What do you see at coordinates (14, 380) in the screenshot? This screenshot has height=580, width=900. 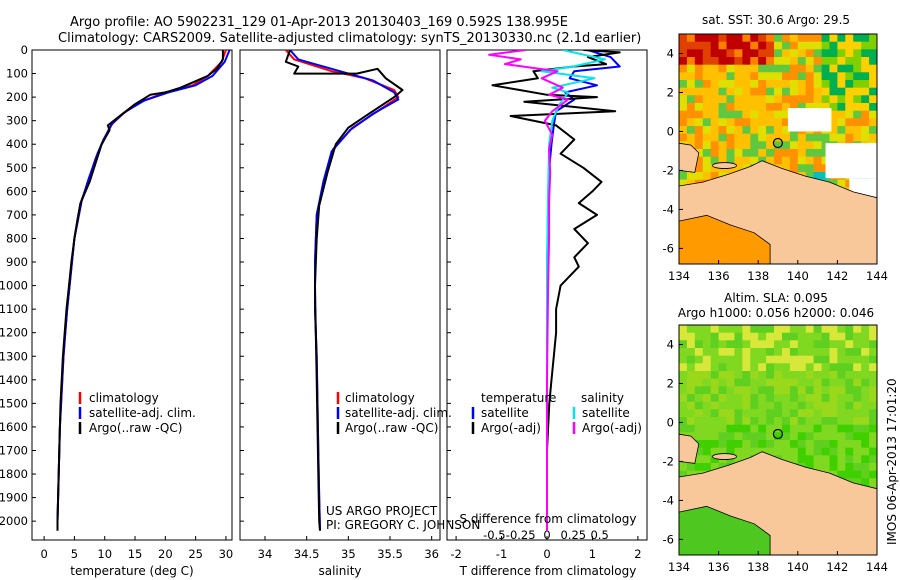 I see `depth-tick-label: 1400` at bounding box center [14, 380].